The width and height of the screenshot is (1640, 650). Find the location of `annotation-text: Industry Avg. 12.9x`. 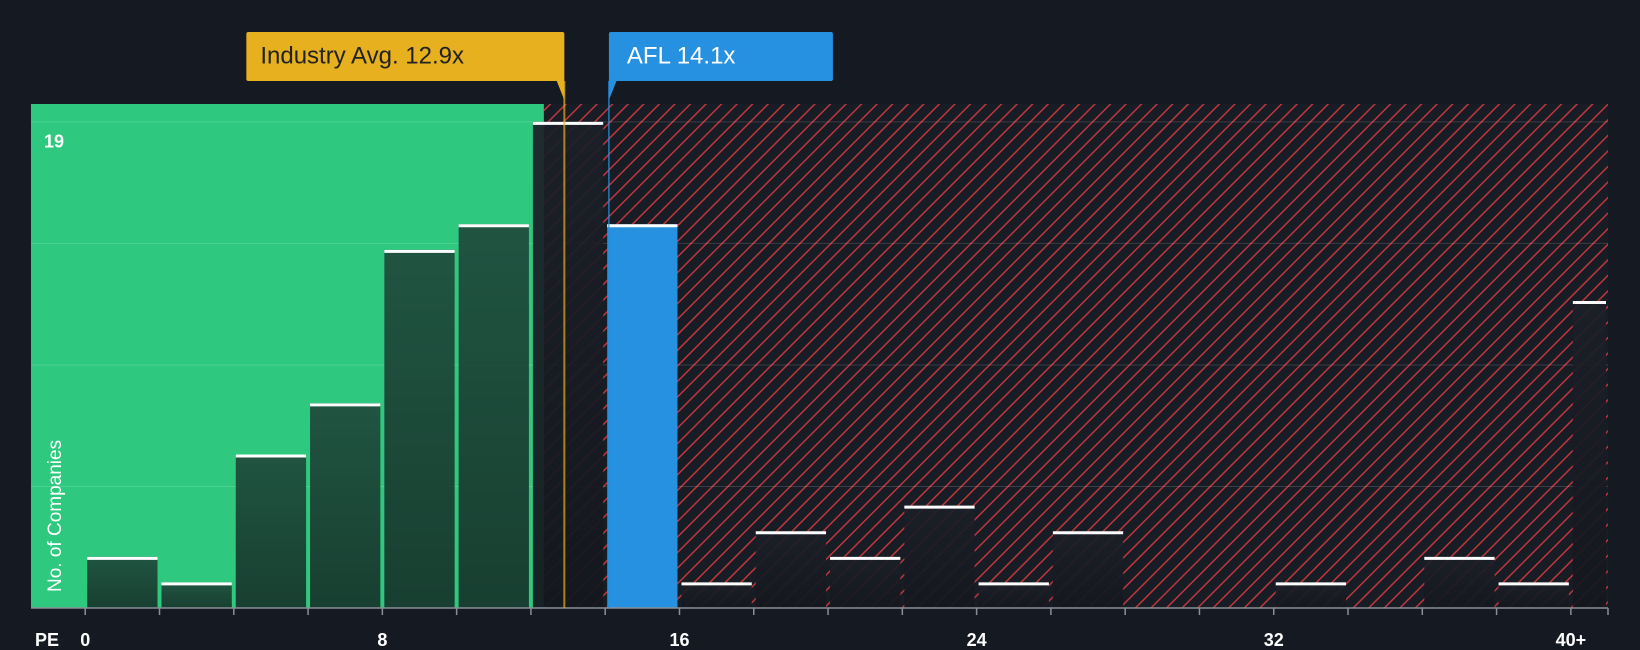

annotation-text: Industry Avg. 12.9x is located at coordinates (362, 55).